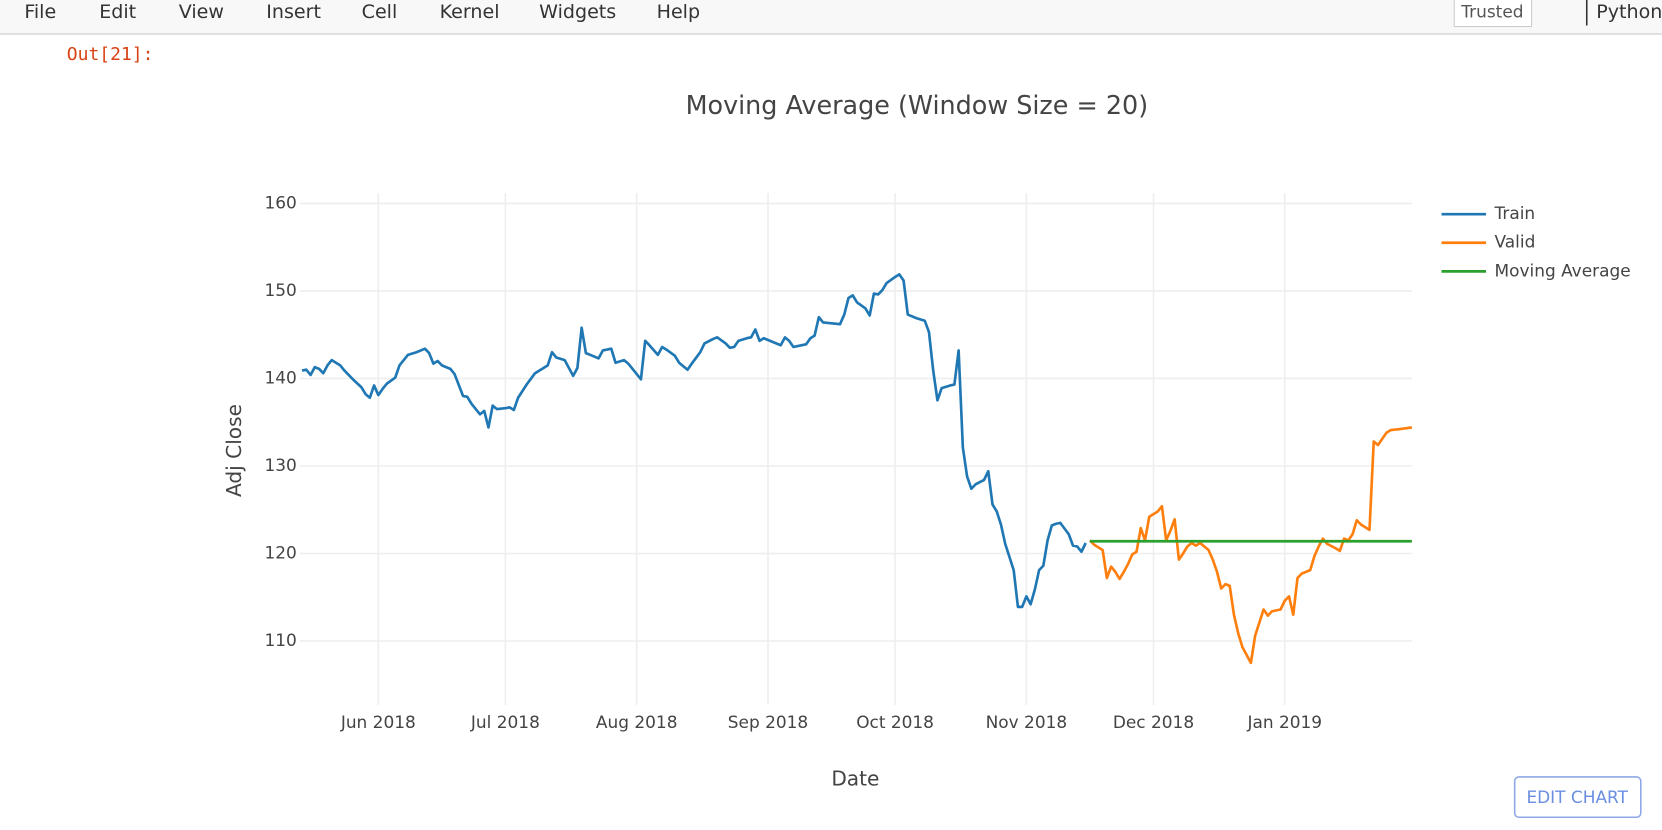  I want to click on menu: File Edit View Insert Cell Kernel Widgets Help, so click(362, 12).